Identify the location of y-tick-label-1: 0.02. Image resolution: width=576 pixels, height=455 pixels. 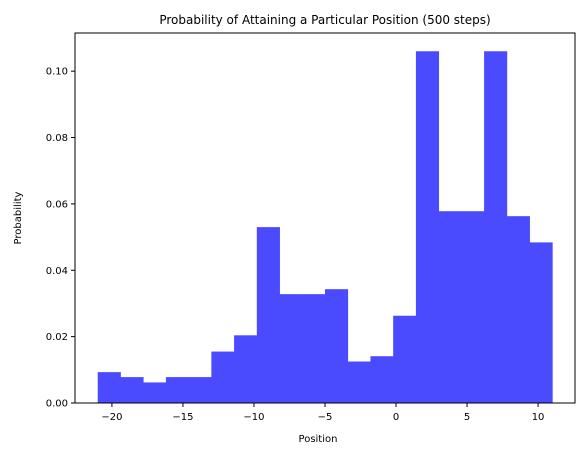
(57, 337).